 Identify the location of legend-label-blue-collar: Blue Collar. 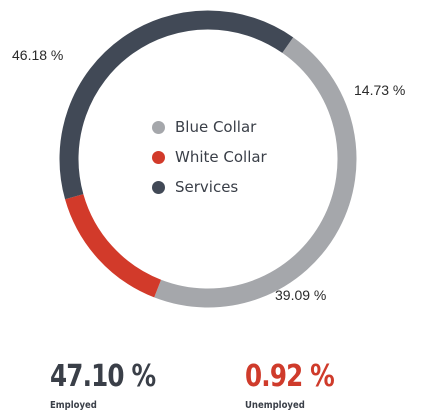
(216, 127).